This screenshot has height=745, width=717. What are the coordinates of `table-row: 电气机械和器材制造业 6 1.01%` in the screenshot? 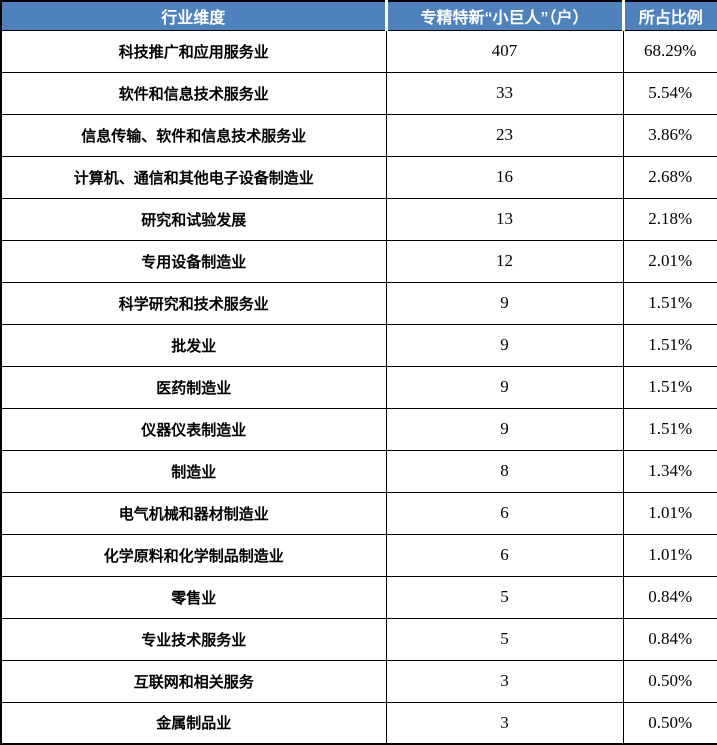 It's located at (358, 513).